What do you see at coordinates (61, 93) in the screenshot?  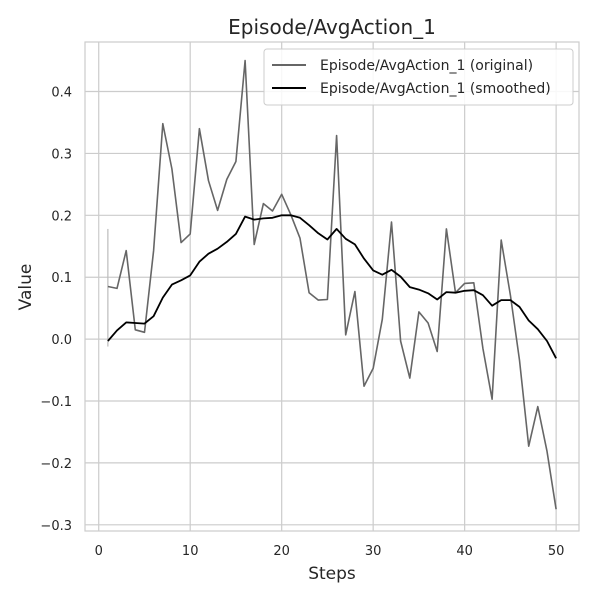 I see `y-tick-label: 0.4` at bounding box center [61, 93].